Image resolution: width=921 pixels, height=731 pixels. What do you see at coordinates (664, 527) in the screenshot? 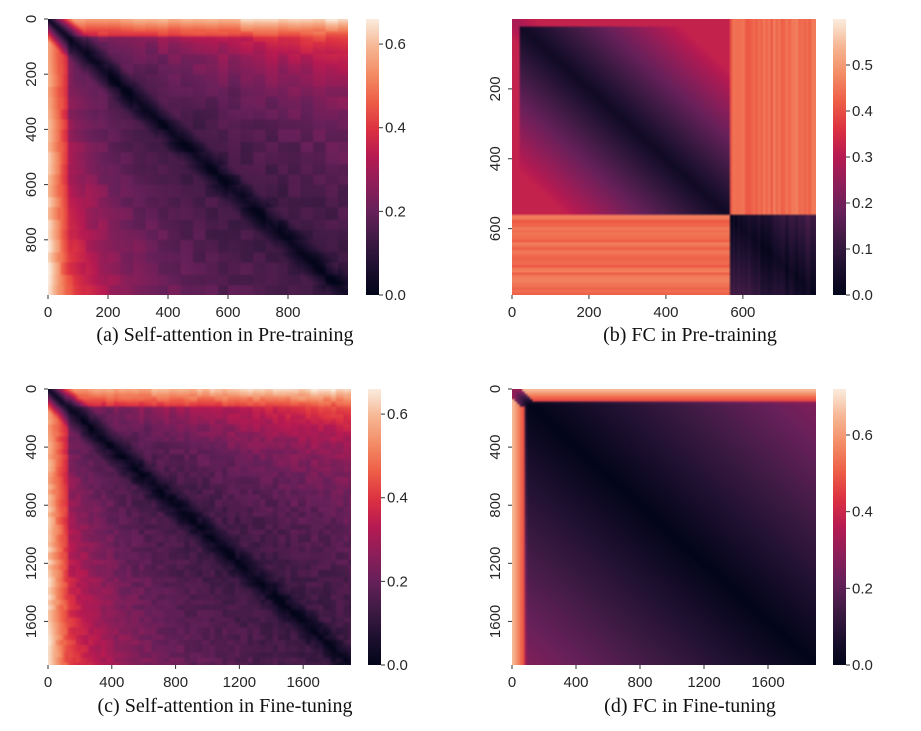
I see `heatmap-cells-d` at bounding box center [664, 527].